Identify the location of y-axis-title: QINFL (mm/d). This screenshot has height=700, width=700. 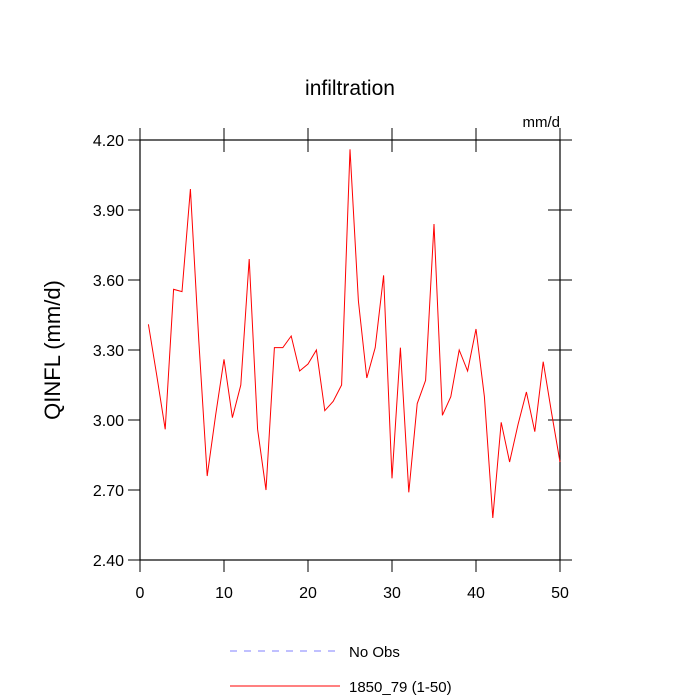
(52, 350).